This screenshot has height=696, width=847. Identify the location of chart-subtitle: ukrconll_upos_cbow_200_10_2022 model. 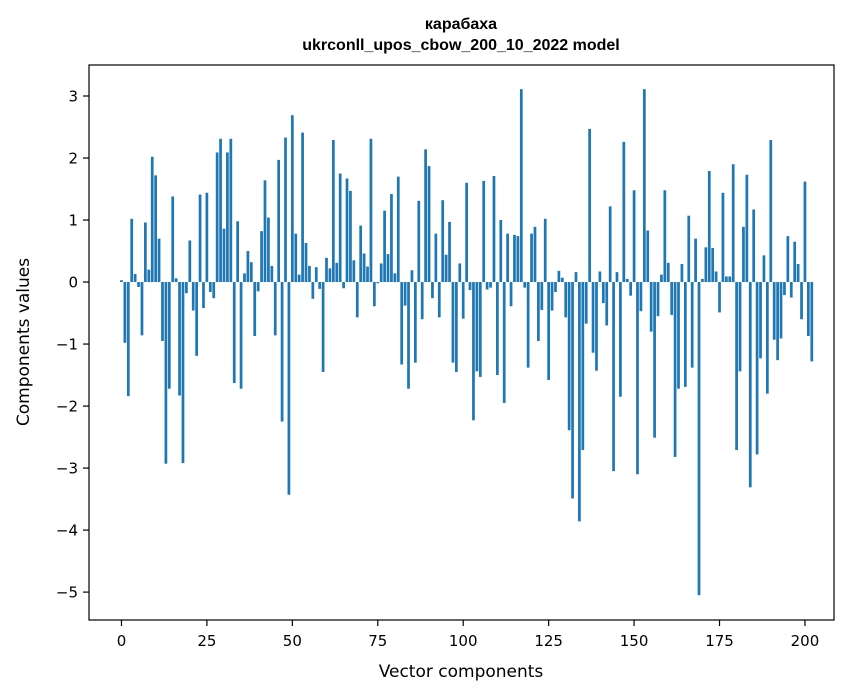
(460, 45).